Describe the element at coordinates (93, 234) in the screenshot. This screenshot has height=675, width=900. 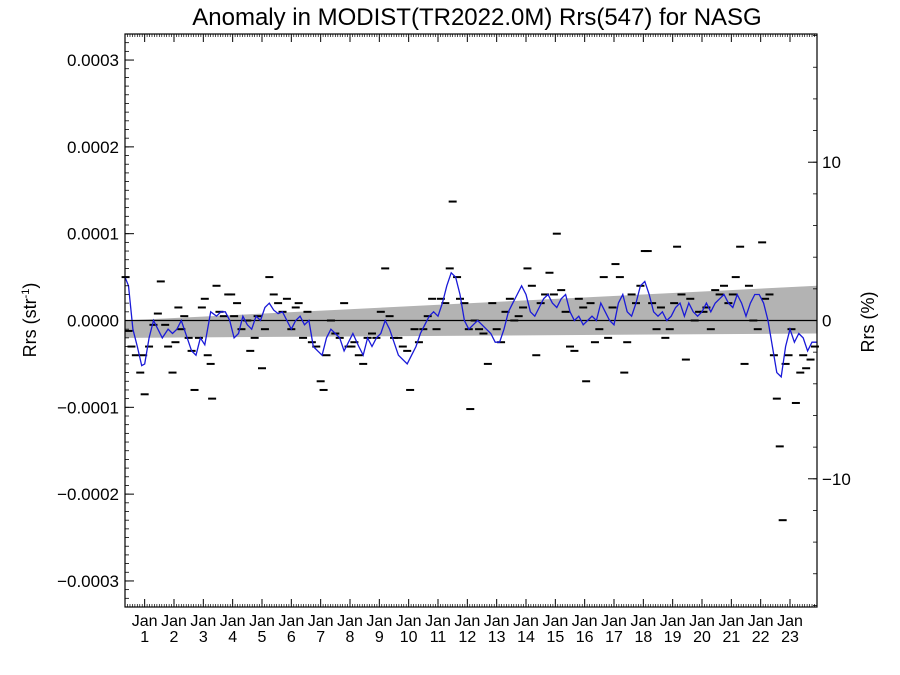
I see `y-tick-label-left: 0.0001` at that location.